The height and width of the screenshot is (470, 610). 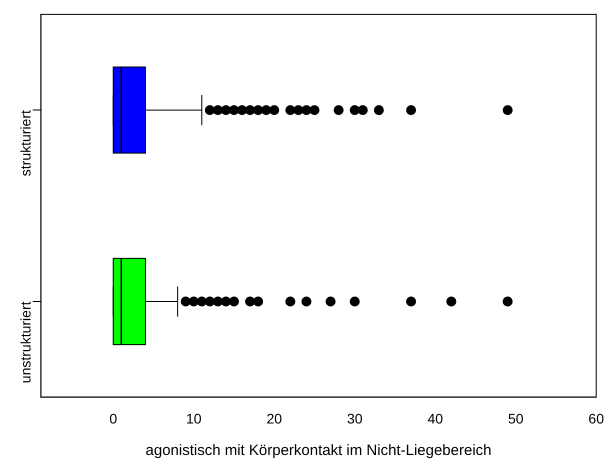 What do you see at coordinates (26, 143) in the screenshot?
I see `y-tick-label: strukturiert` at bounding box center [26, 143].